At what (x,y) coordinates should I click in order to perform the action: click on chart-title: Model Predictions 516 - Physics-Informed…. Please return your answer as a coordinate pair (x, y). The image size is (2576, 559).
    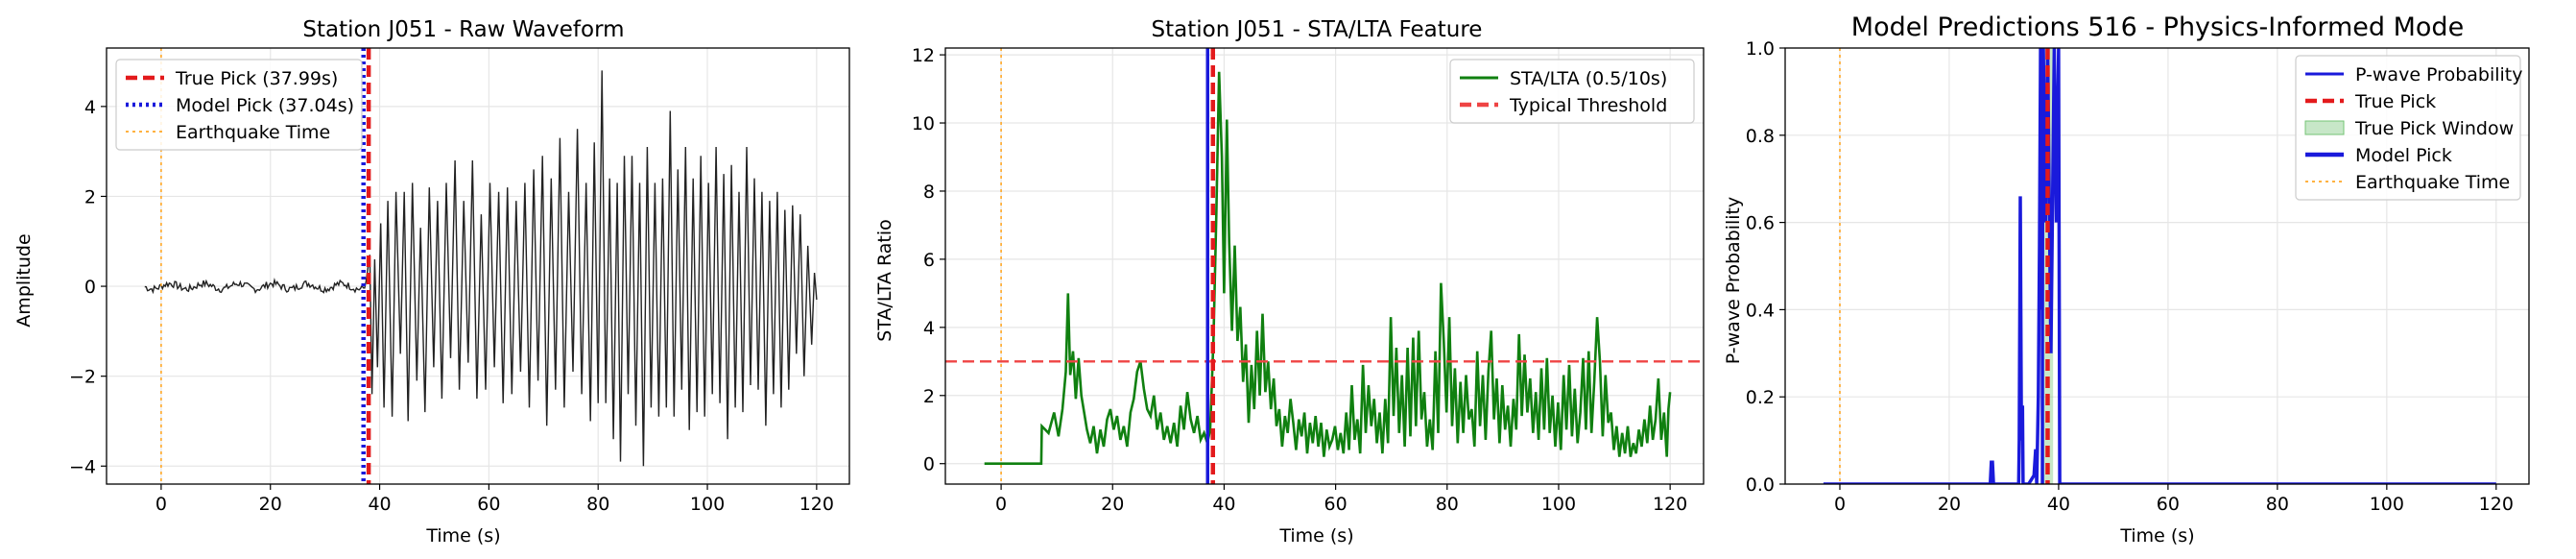
    Looking at the image, I should click on (2157, 27).